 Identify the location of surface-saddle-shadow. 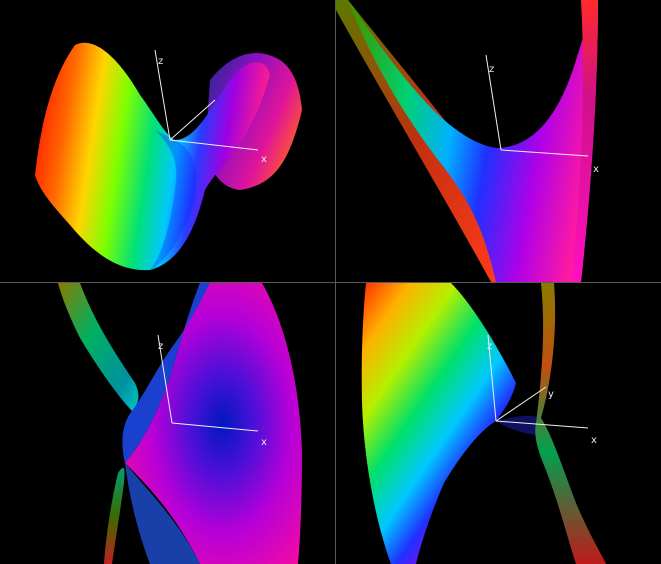
(173, 200).